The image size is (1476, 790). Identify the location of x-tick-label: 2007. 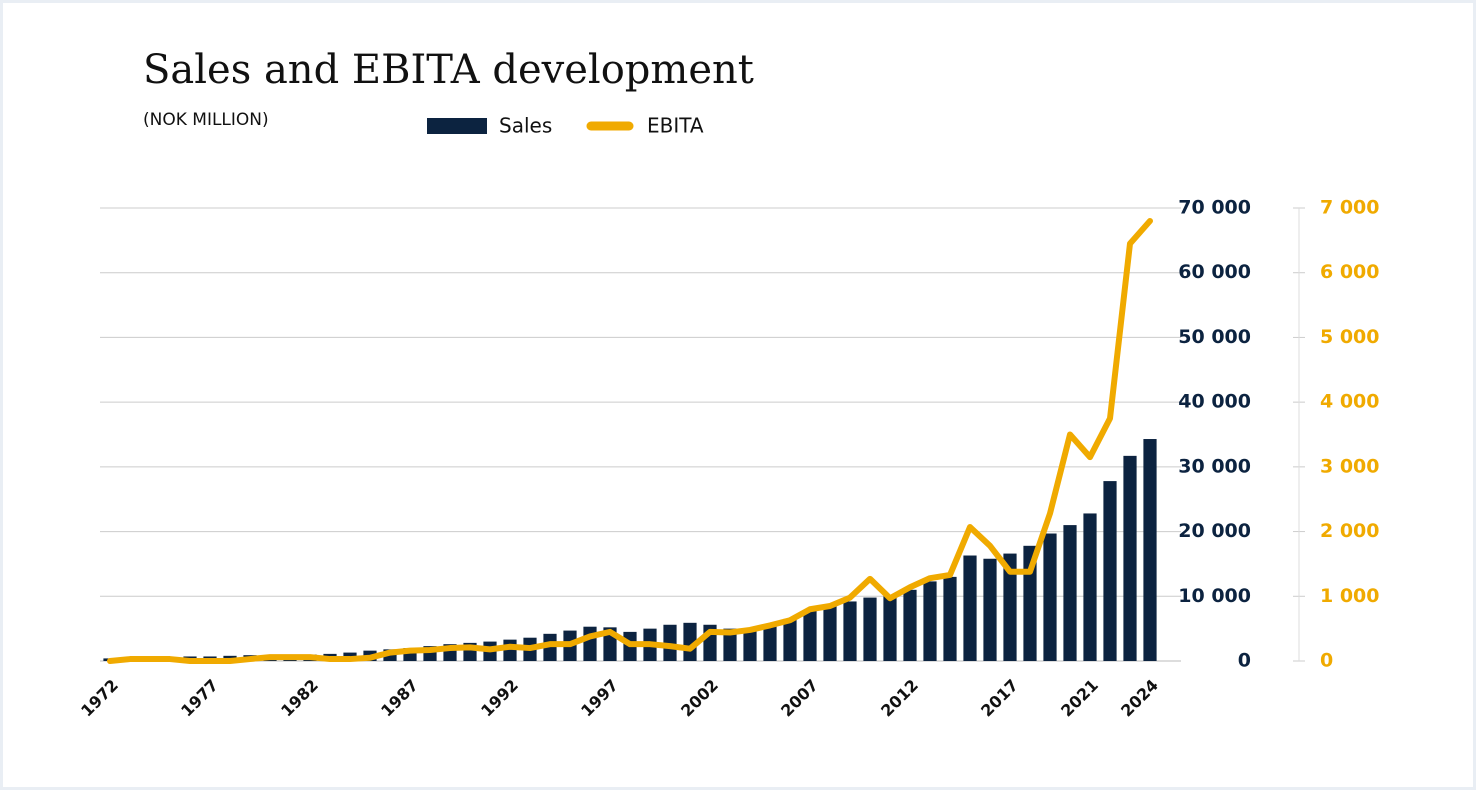
(799, 698).